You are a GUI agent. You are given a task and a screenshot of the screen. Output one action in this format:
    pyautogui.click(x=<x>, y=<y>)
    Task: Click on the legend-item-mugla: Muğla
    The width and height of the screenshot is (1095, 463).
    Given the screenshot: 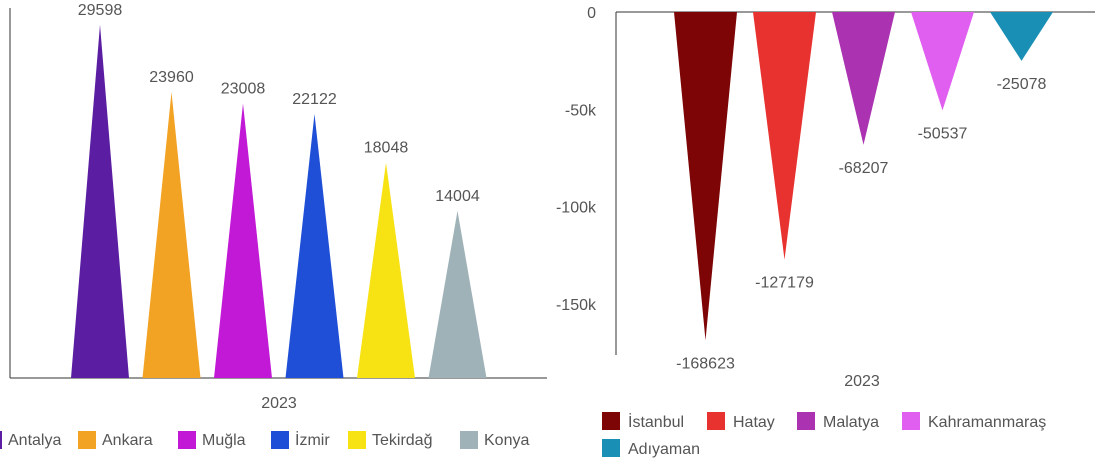 What is the action you would take?
    pyautogui.click(x=212, y=440)
    